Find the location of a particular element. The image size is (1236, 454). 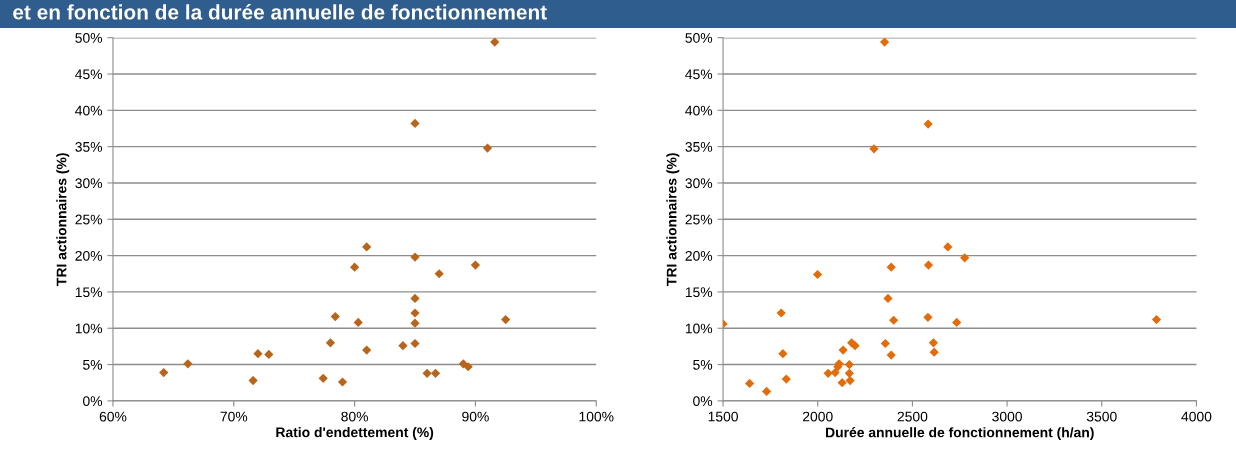

x-axis-title: Durée annuelle de fonctionnement (h/an) is located at coordinates (960, 434).